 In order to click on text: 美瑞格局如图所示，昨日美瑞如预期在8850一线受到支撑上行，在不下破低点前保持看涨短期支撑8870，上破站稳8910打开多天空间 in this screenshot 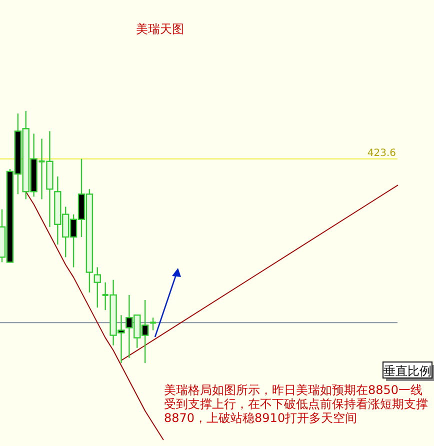, I will do `click(296, 404)`.